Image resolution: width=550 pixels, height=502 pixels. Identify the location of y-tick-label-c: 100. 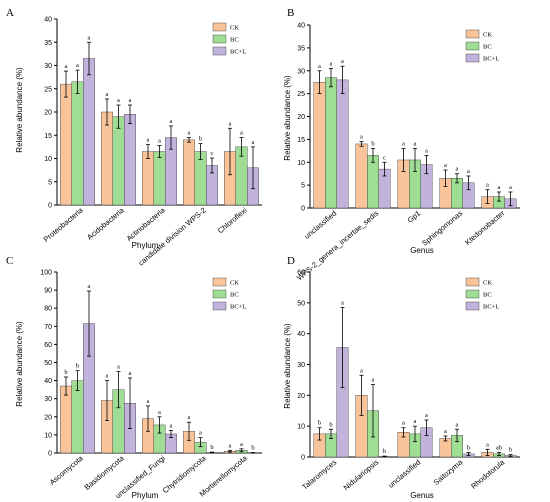
(46, 273).